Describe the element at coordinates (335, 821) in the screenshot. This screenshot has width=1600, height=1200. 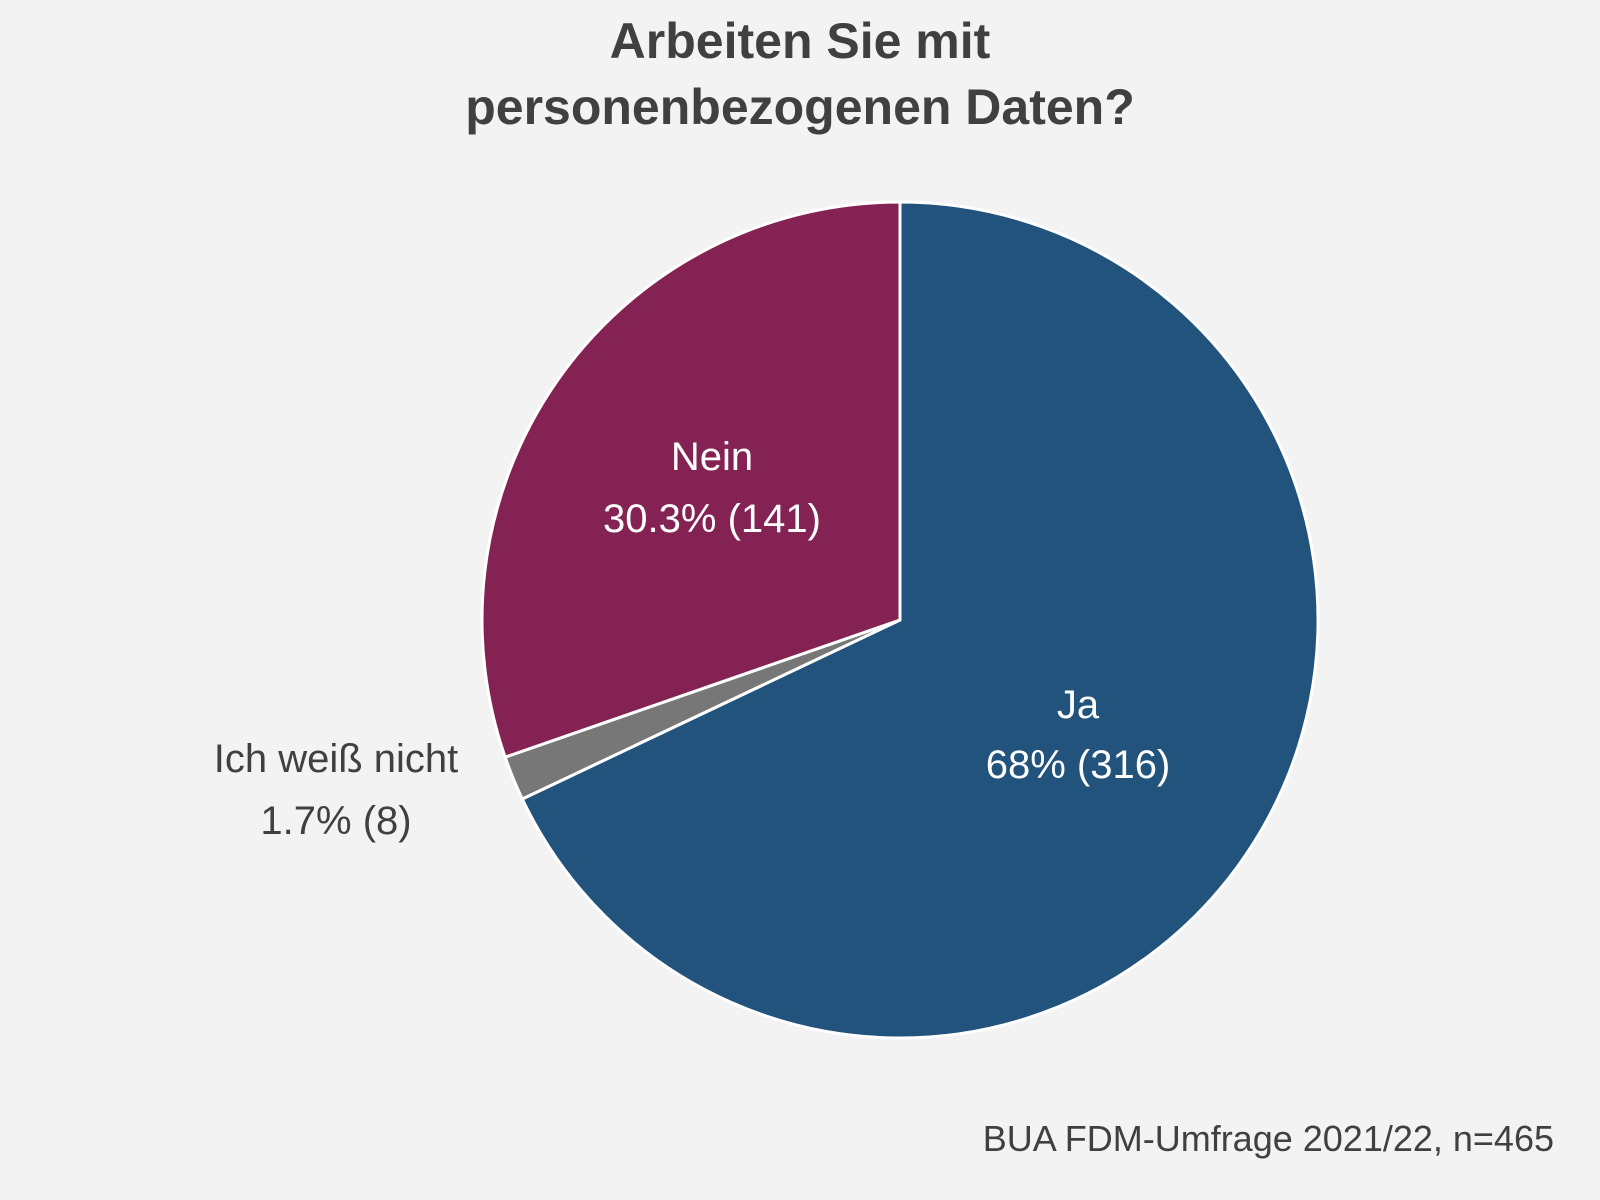
I see `slice-value-label-2: 1.7% (8)` at that location.